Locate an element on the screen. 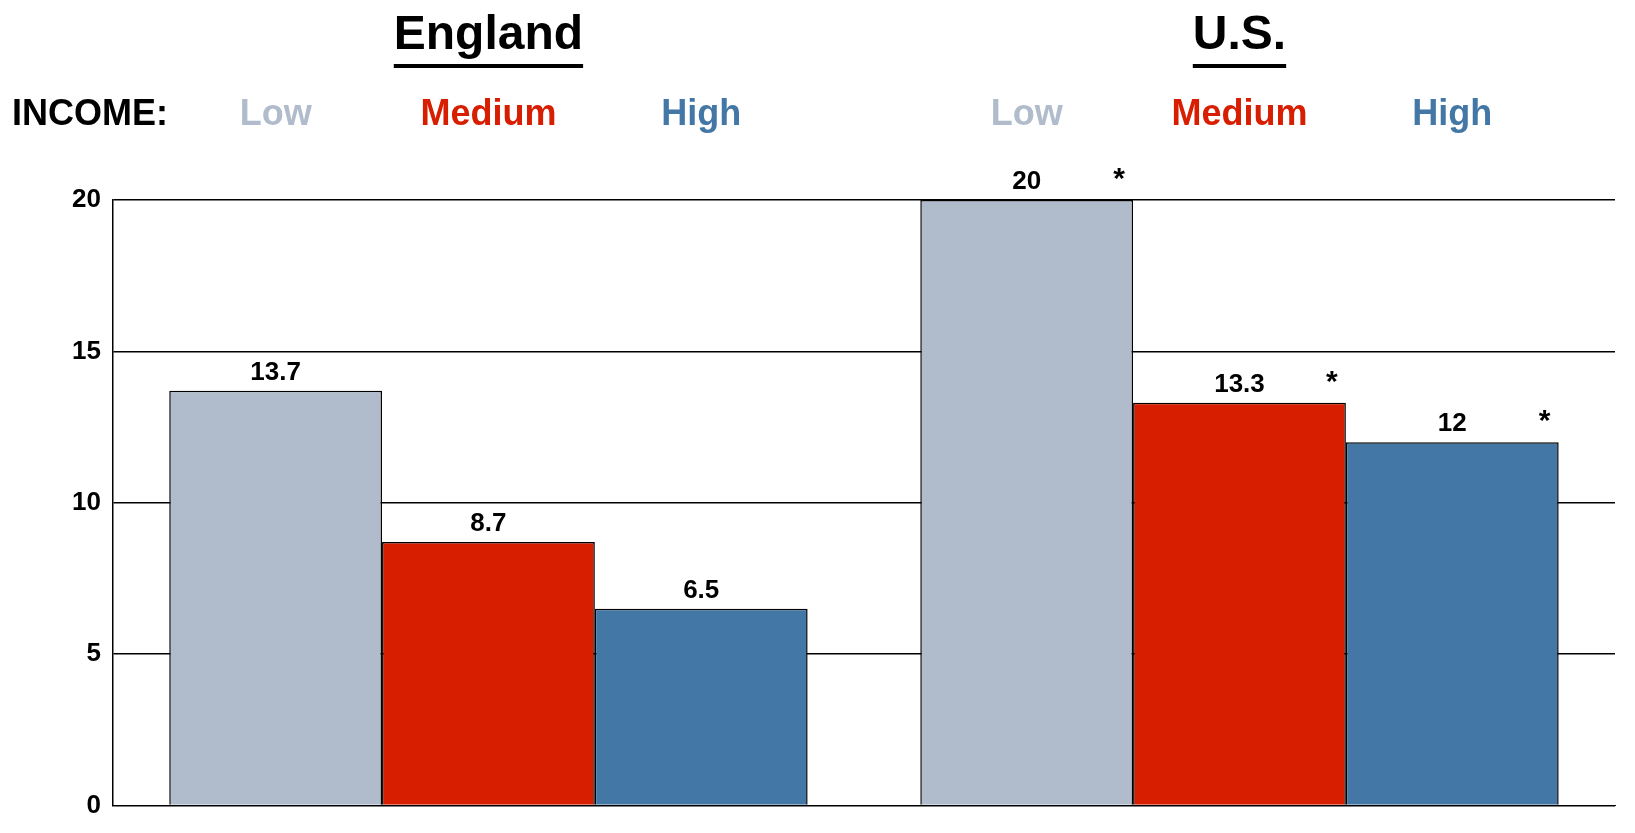 This screenshot has height=833, width=1635. series-label: Low is located at coordinates (1027, 112).